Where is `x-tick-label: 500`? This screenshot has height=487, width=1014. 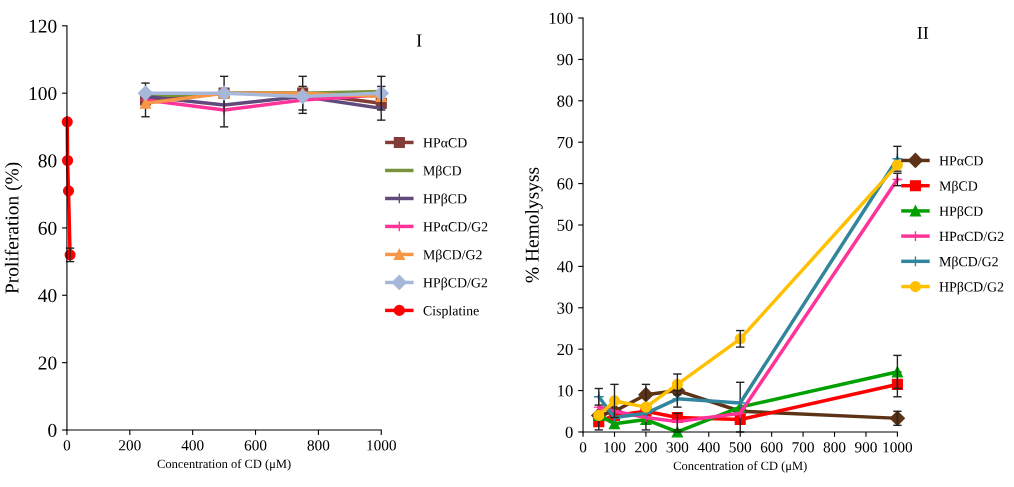
x-tick-label: 500 is located at coordinates (740, 447).